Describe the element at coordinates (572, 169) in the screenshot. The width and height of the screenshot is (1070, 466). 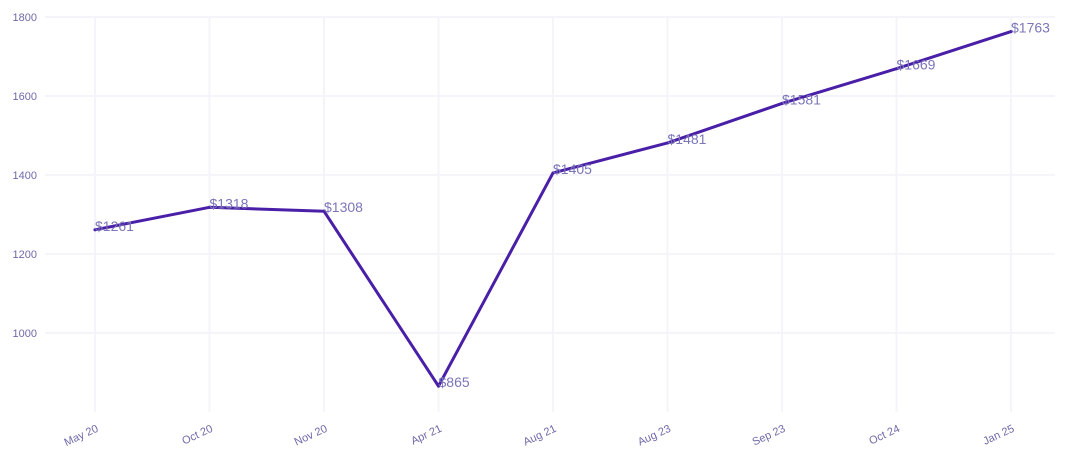
I see `data-label: $1405` at that location.